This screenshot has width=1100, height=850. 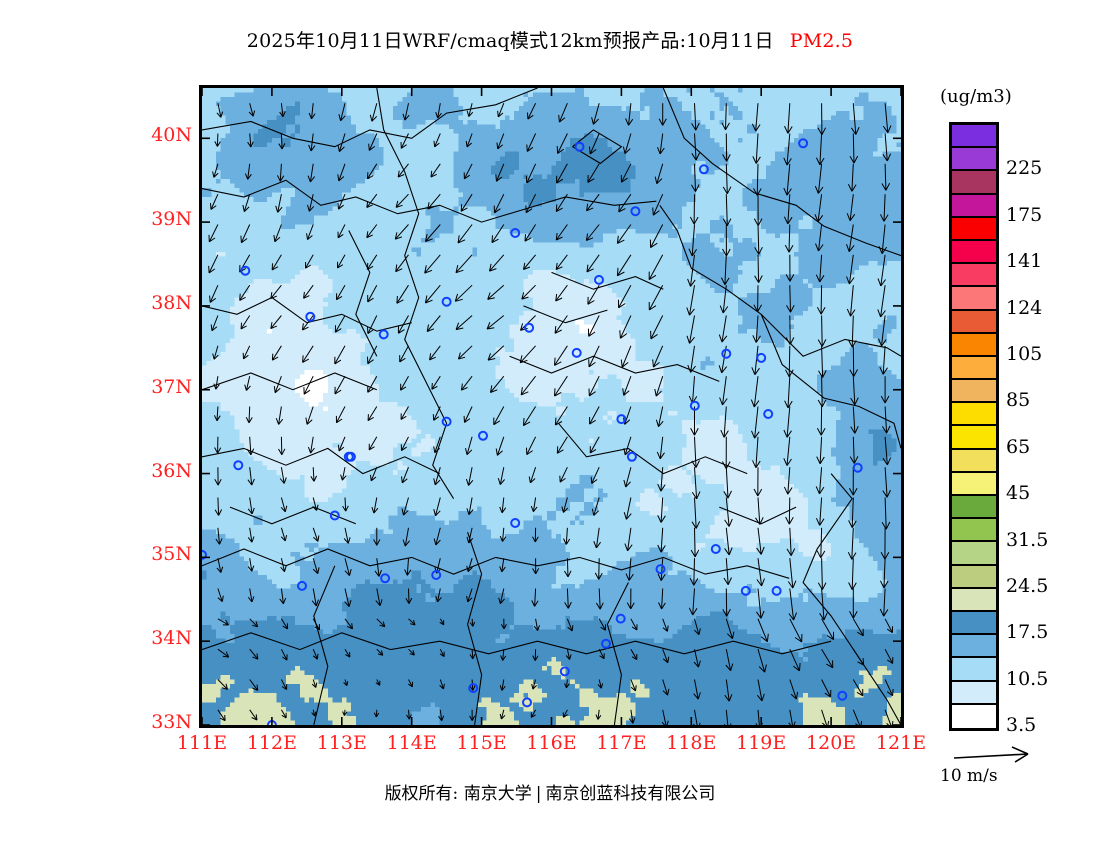 I want to click on colorbar-tick-label: 24.5, so click(x=1027, y=586).